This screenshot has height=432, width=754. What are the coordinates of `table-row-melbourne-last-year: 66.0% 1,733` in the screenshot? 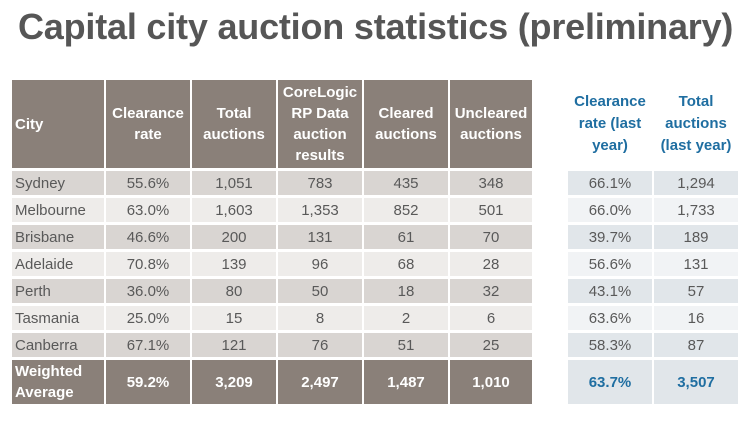 It's located at (653, 210).